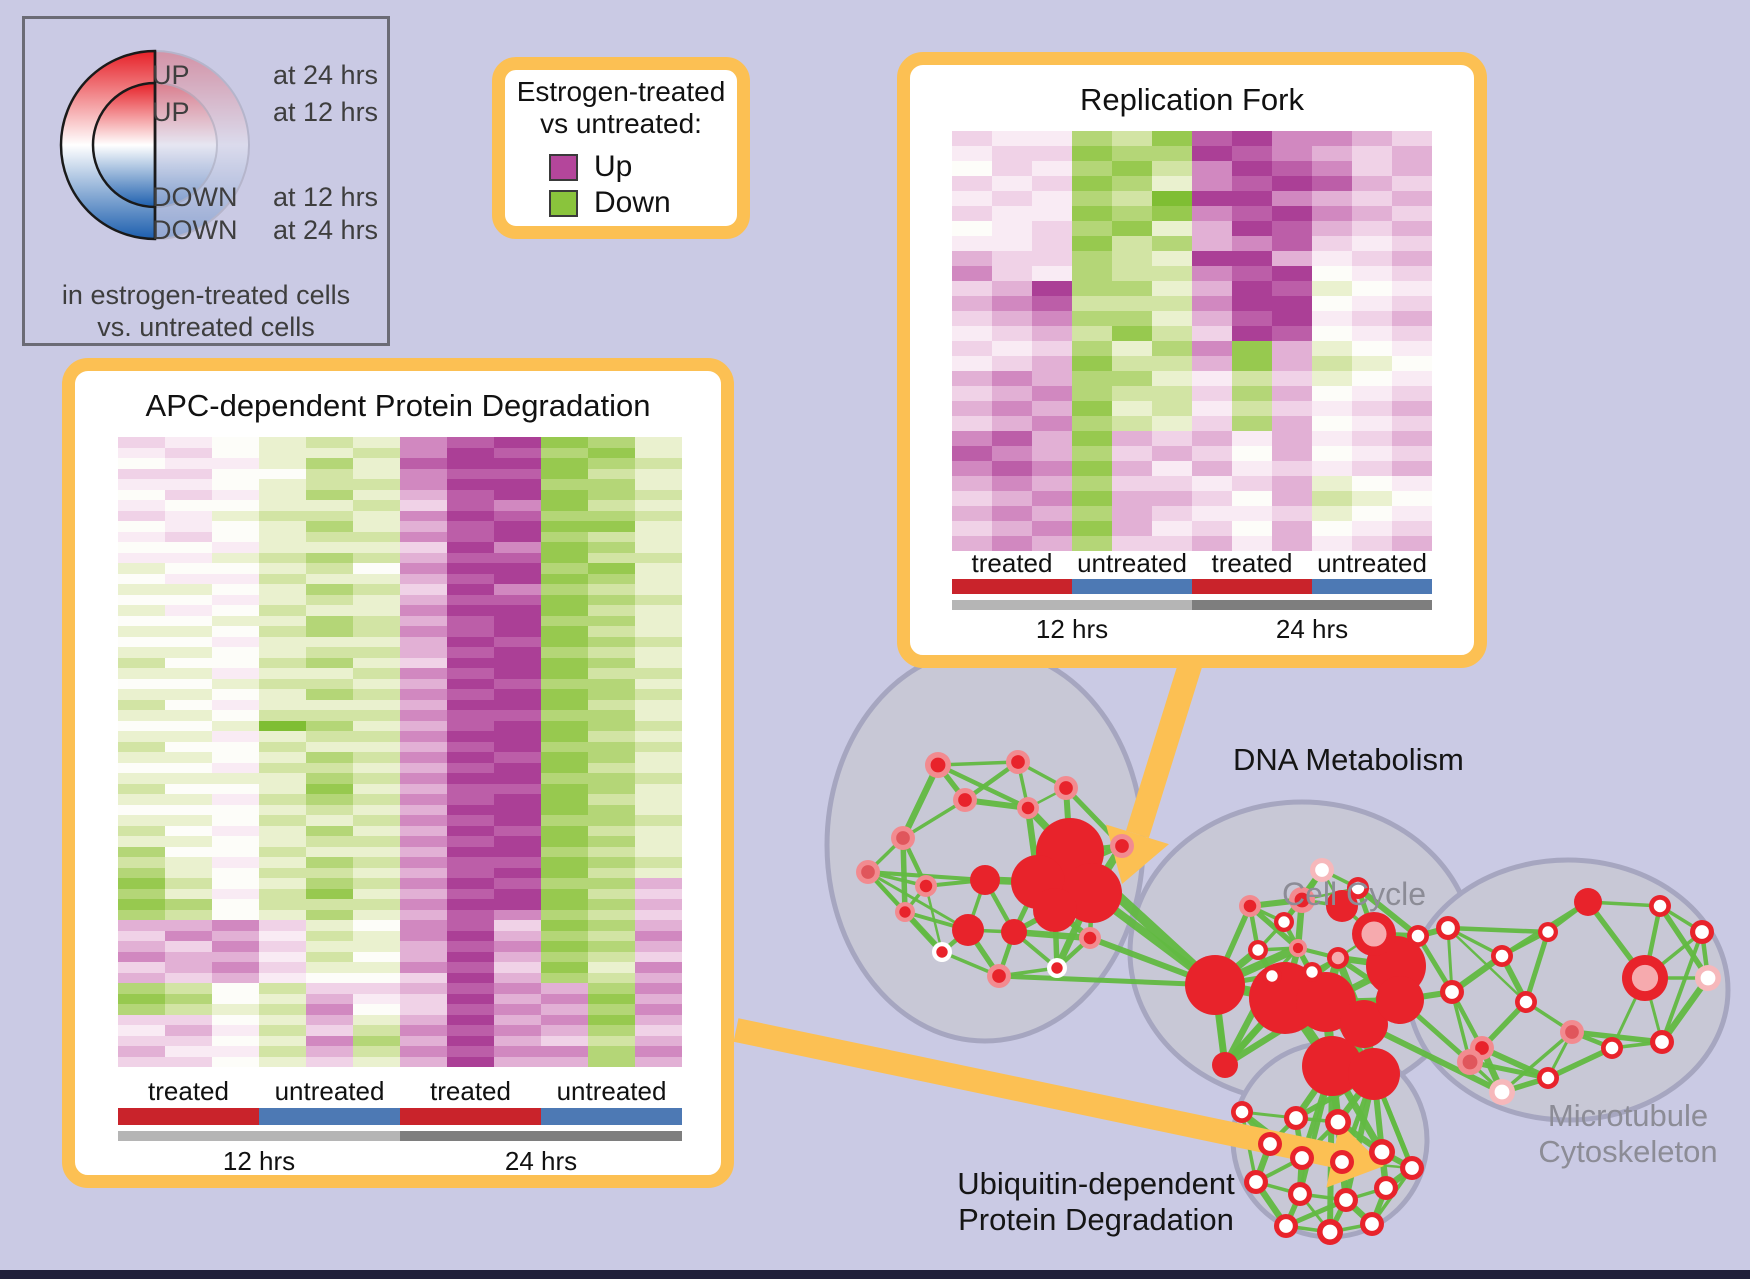  Describe the element at coordinates (1072, 629) in the screenshot. I see `time-group-label: 12 hrs` at that location.